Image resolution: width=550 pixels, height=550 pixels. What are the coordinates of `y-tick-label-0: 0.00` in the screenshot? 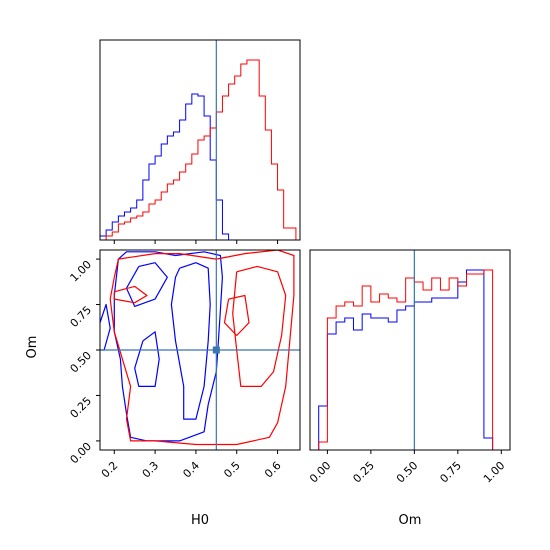 It's located at (81, 453).